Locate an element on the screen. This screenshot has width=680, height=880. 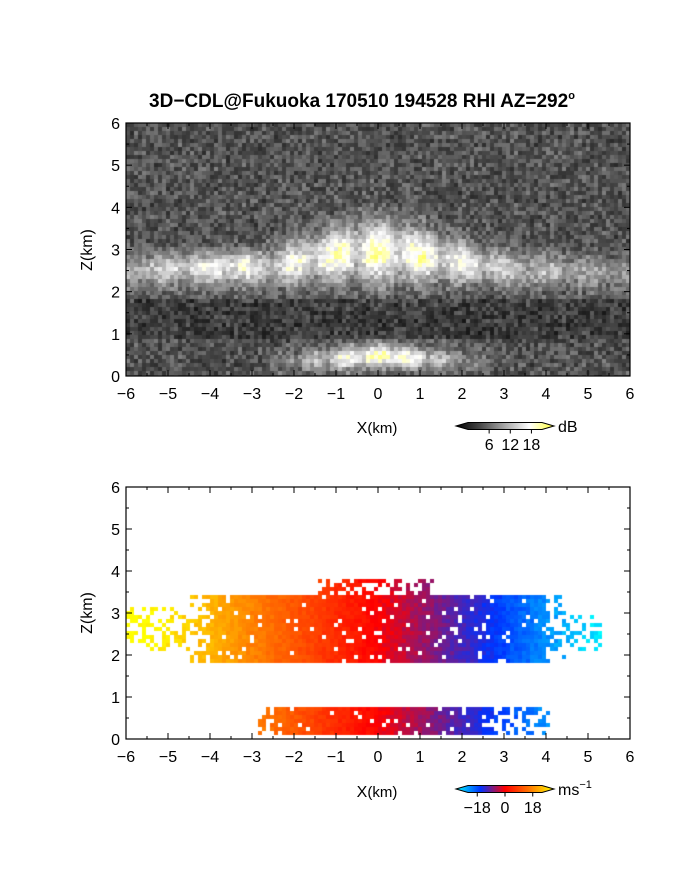
intensity-x-axis-label: X(km) is located at coordinates (377, 428).